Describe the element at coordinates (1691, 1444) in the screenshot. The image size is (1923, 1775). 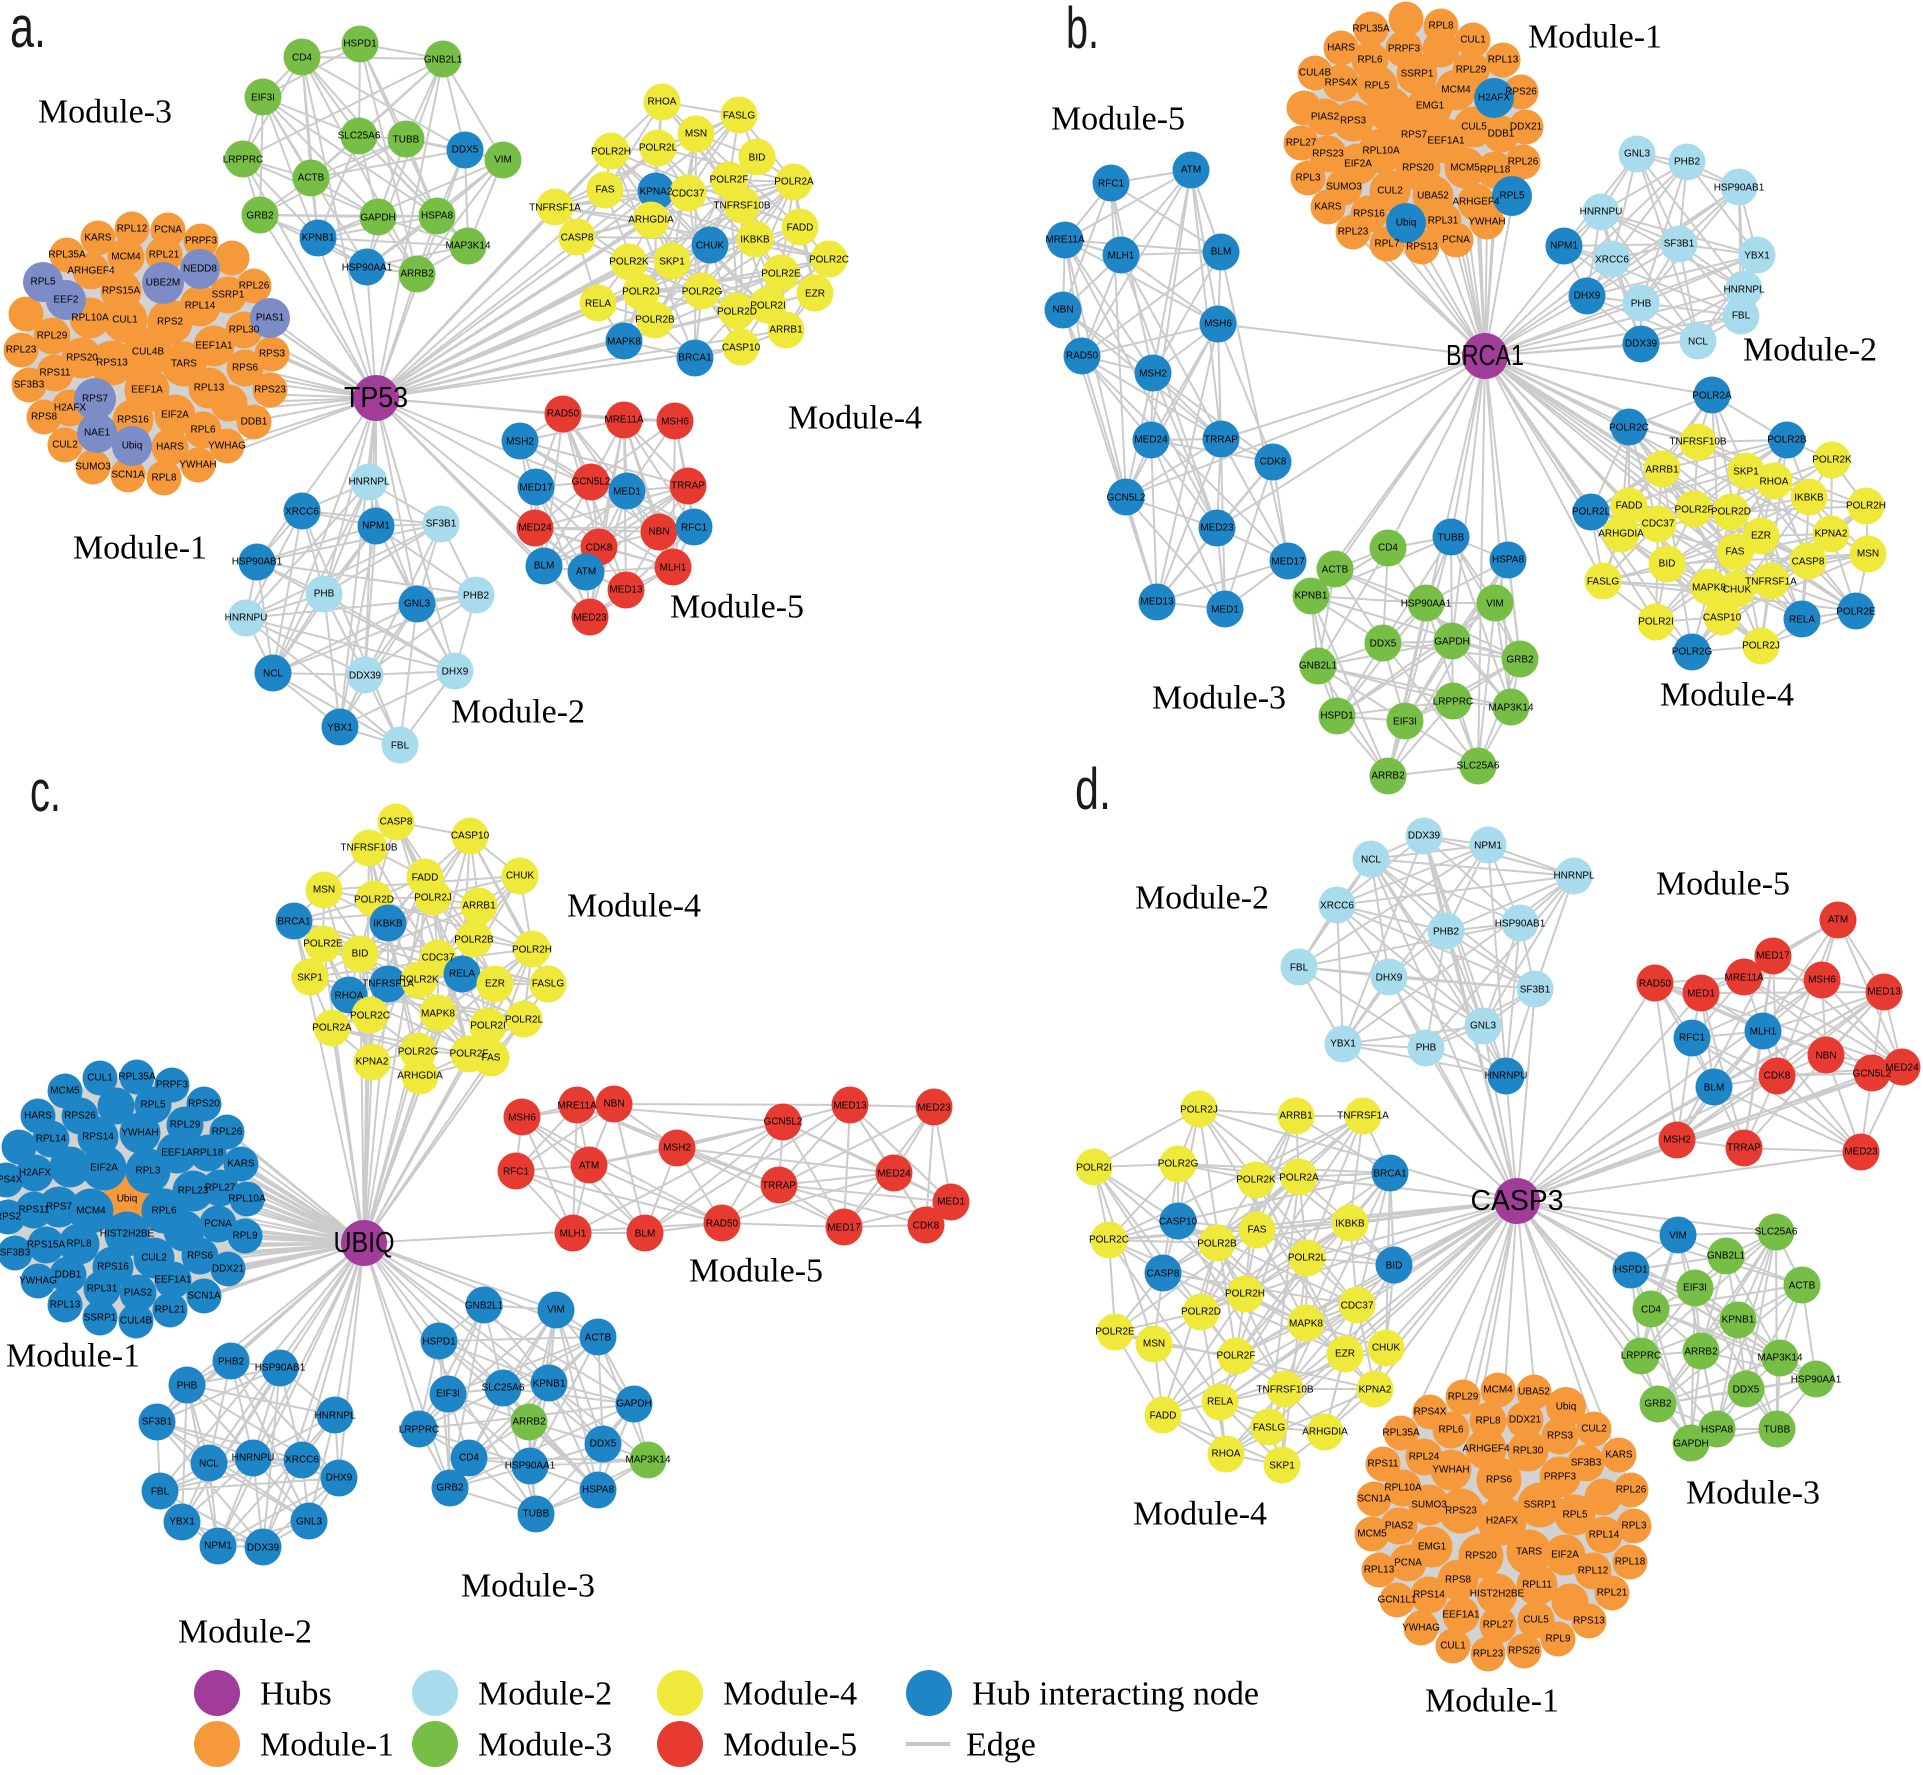
I see `svg-text: GAPDH` at that location.